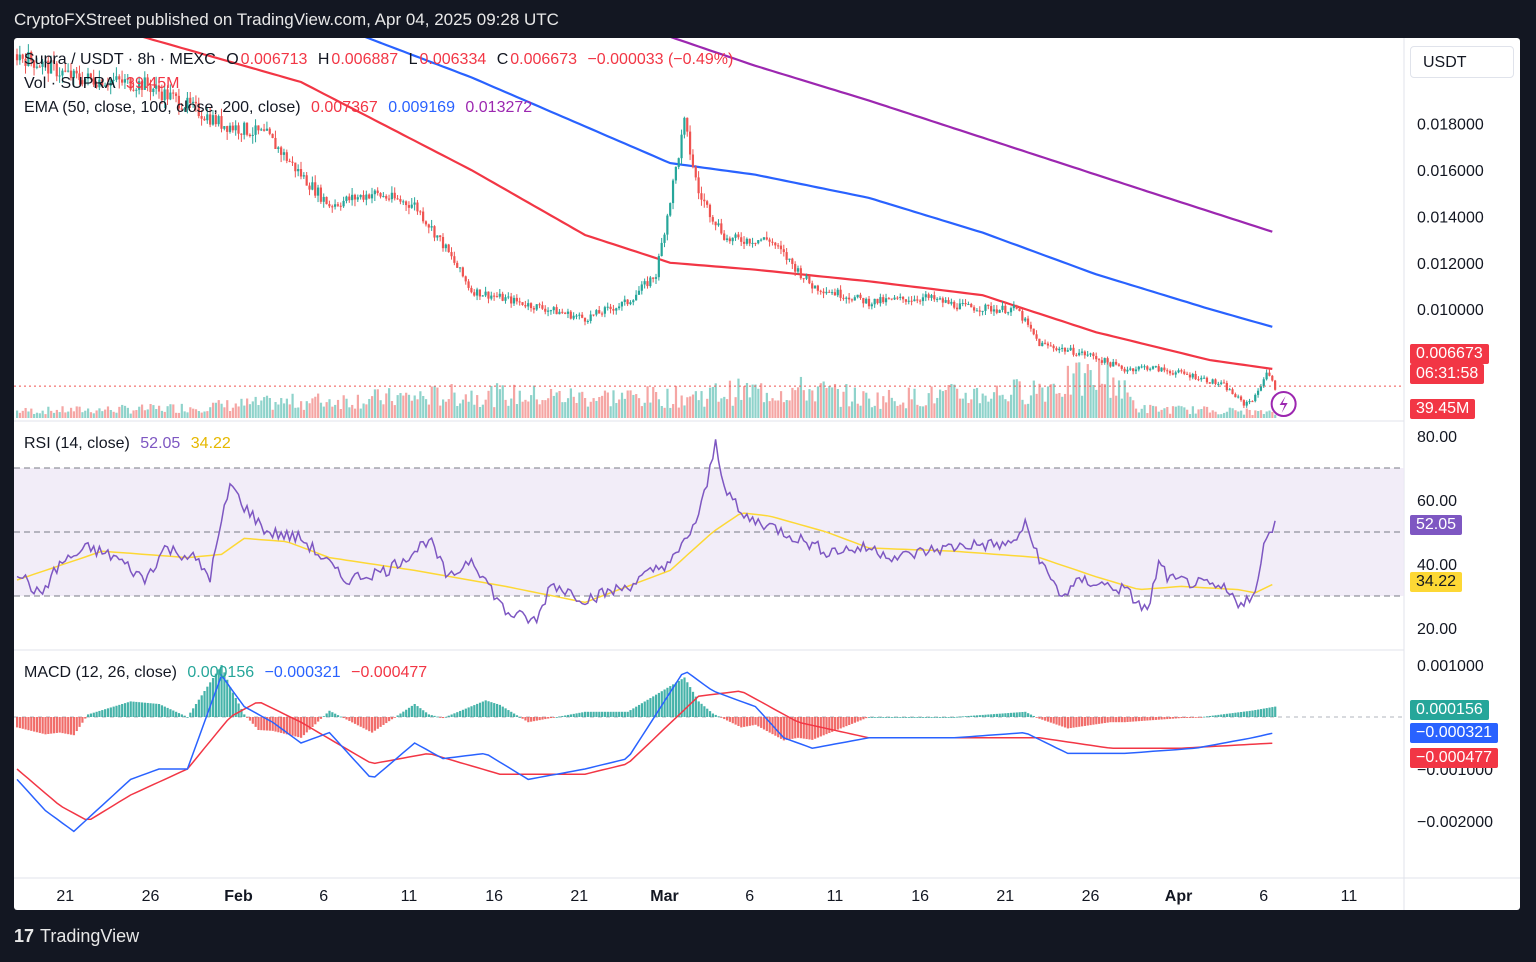 The width and height of the screenshot is (1536, 962). Describe the element at coordinates (499, 107) in the screenshot. I see `ema200-value: 0.013272` at that location.